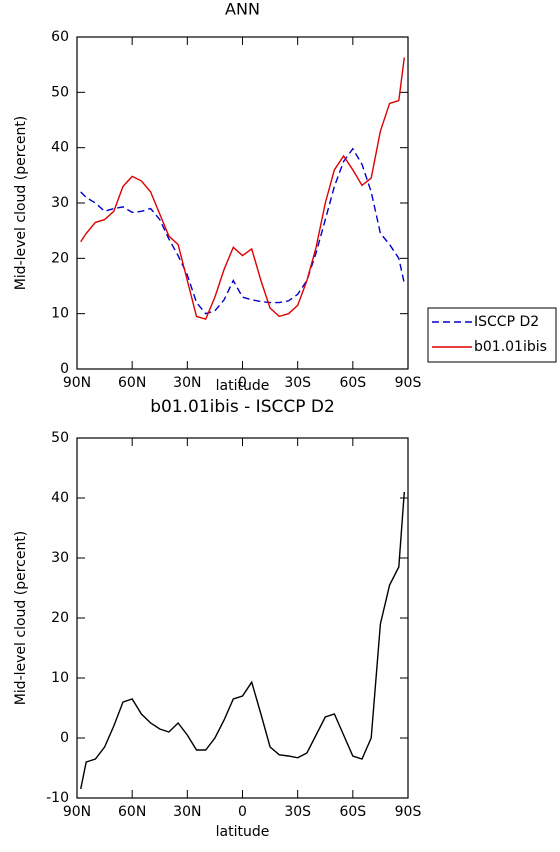 The height and width of the screenshot is (852, 560). Describe the element at coordinates (242, 407) in the screenshot. I see `chart-title: b01.01ibis - ISCCP D2` at that location.